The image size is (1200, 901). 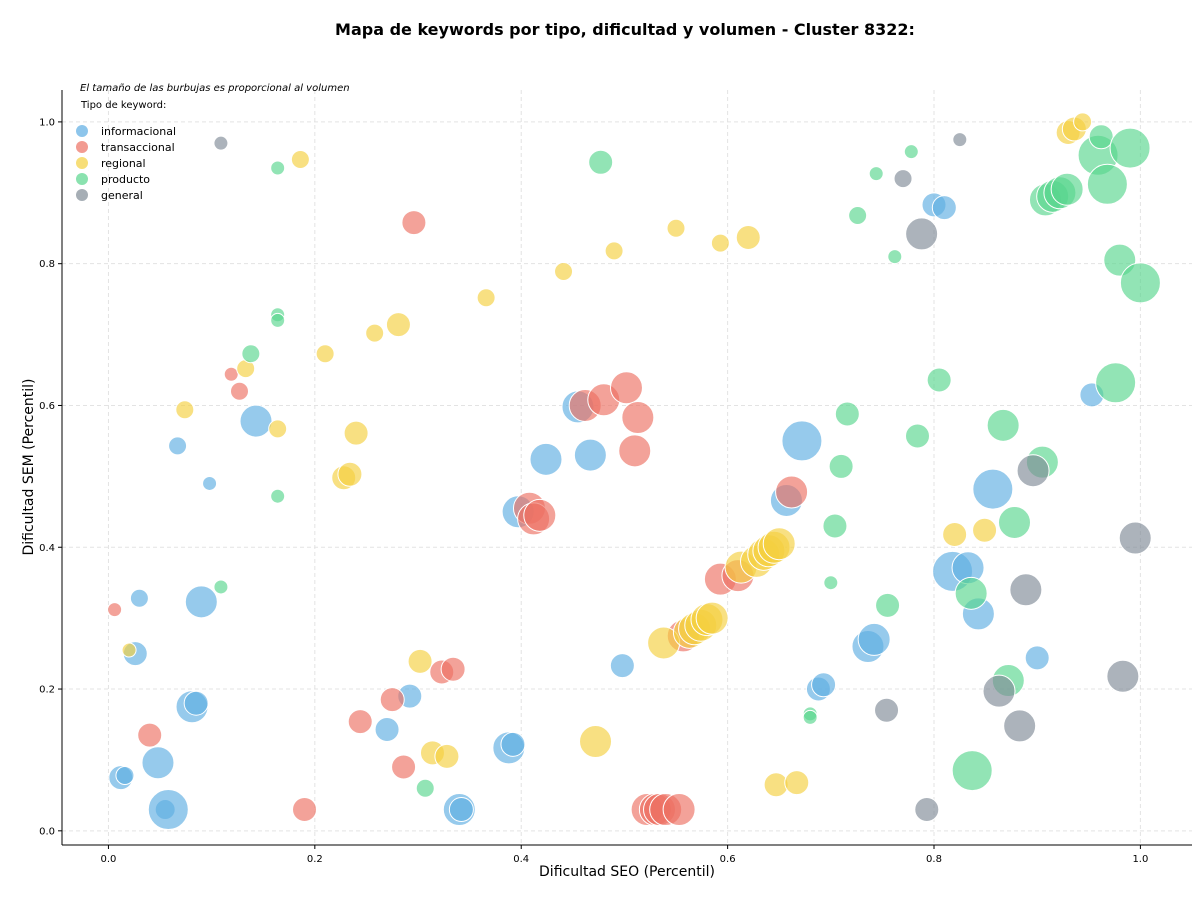 What do you see at coordinates (138, 147) in the screenshot?
I see `legend-label: transaccional` at bounding box center [138, 147].